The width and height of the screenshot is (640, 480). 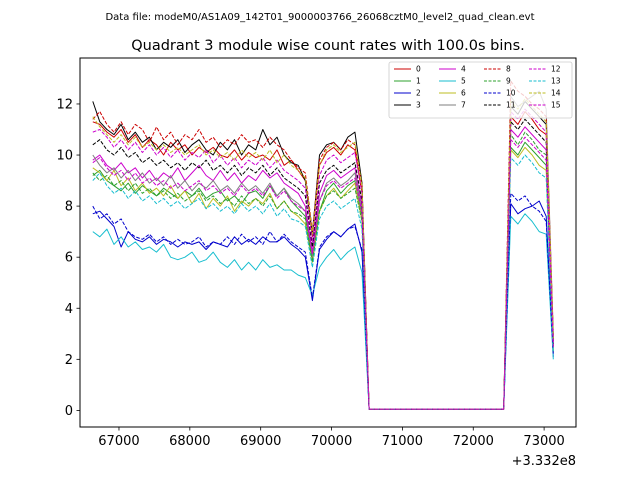 I want to click on legend-label-6: 6, so click(x=463, y=93).